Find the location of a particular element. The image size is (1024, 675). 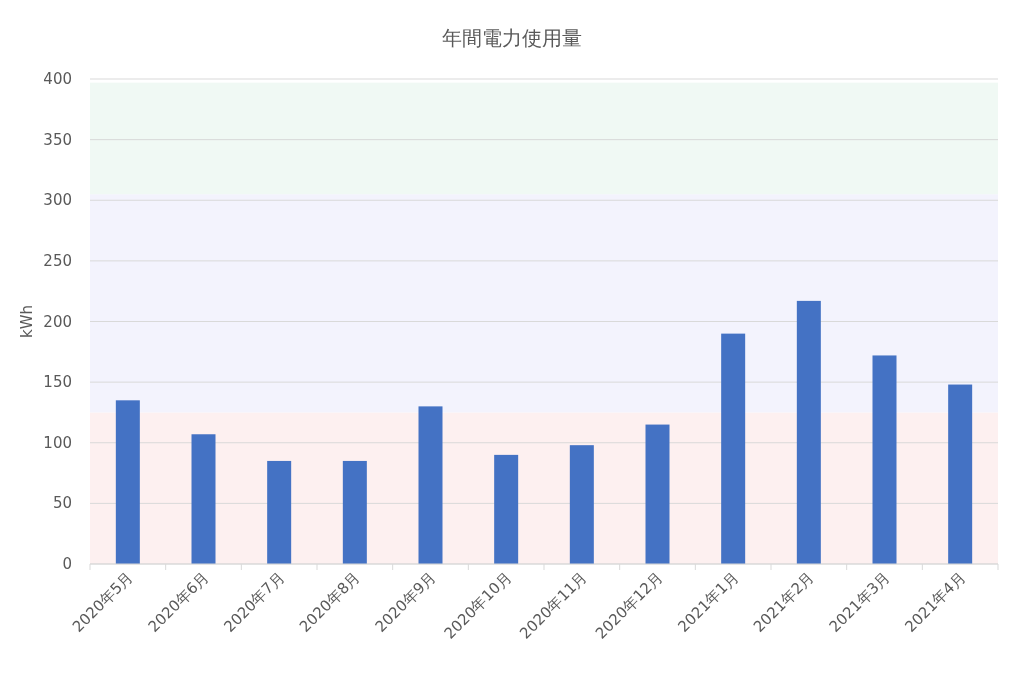

y-tick-label: 200 is located at coordinates (57, 321).